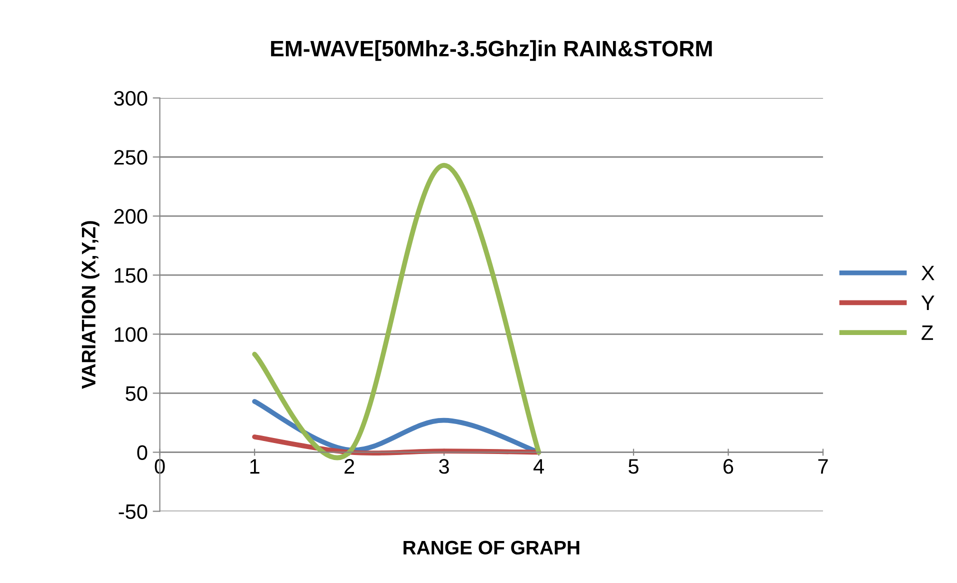  Describe the element at coordinates (131, 275) in the screenshot. I see `y-tick-label: 150` at that location.